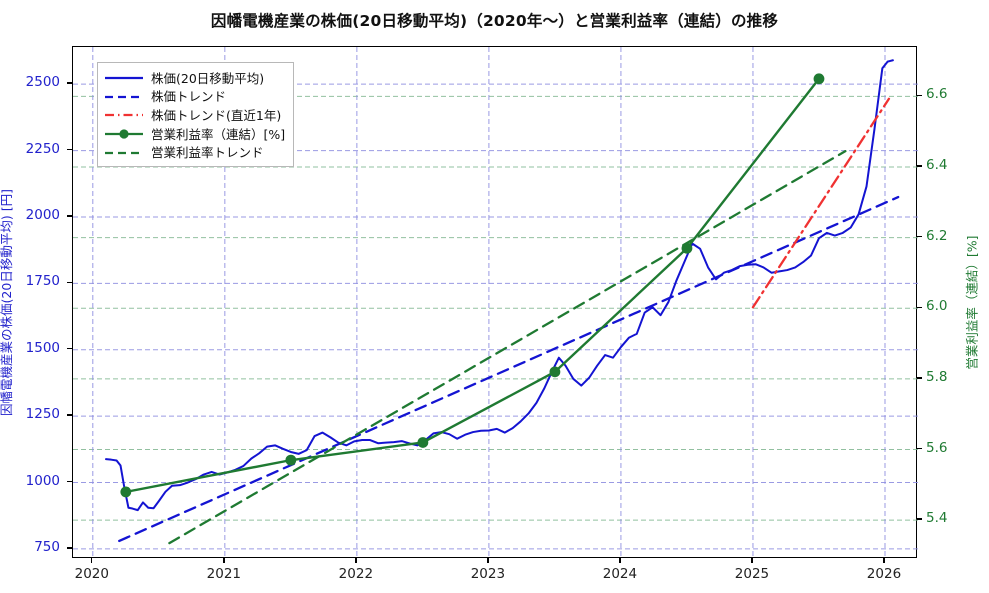 This screenshot has width=989, height=593. What do you see at coordinates (752, 574) in the screenshot?
I see `x-tick-label: 2025` at bounding box center [752, 574].